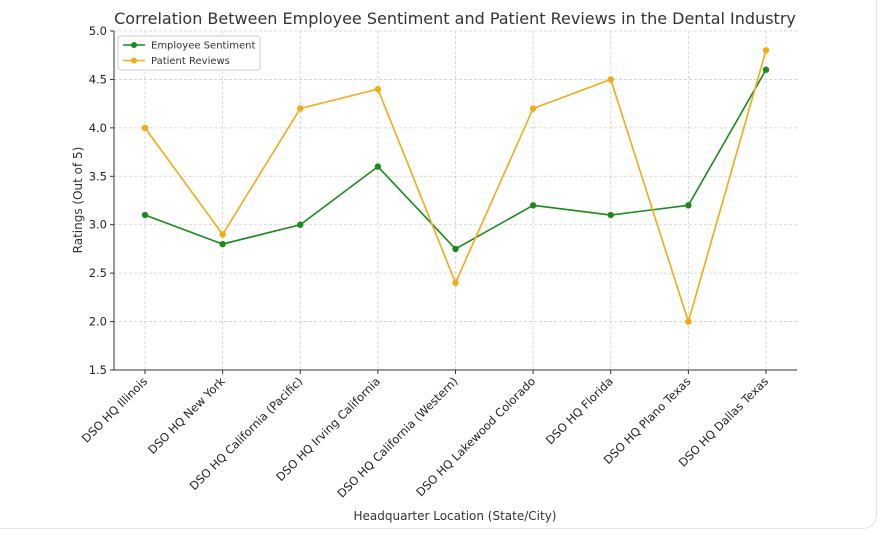  What do you see at coordinates (98, 176) in the screenshot?
I see `y-tick-label: 3.5` at bounding box center [98, 176].